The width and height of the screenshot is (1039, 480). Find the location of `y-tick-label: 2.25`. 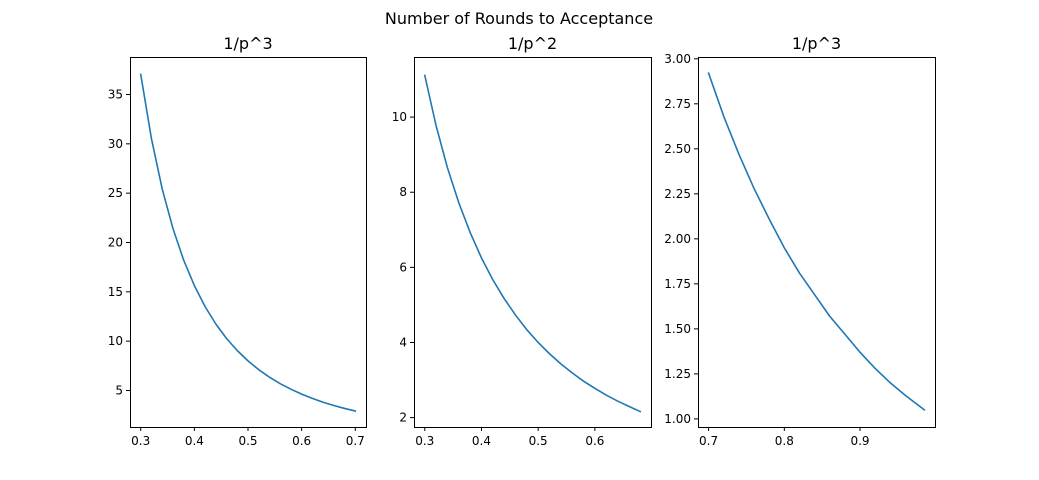

y-tick-label: 2.25 is located at coordinates (677, 194).